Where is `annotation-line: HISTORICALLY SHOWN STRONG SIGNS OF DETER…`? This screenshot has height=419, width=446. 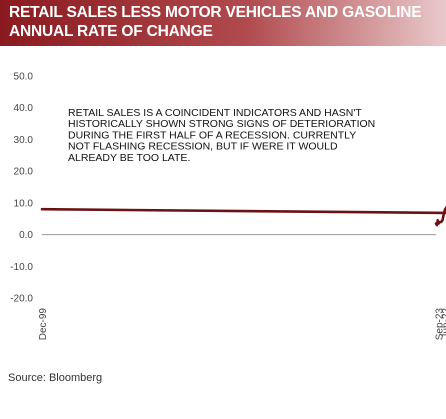
annotation-line: HISTORICALLY SHOWN STRONG SIGNS OF DETER… is located at coordinates (221, 124).